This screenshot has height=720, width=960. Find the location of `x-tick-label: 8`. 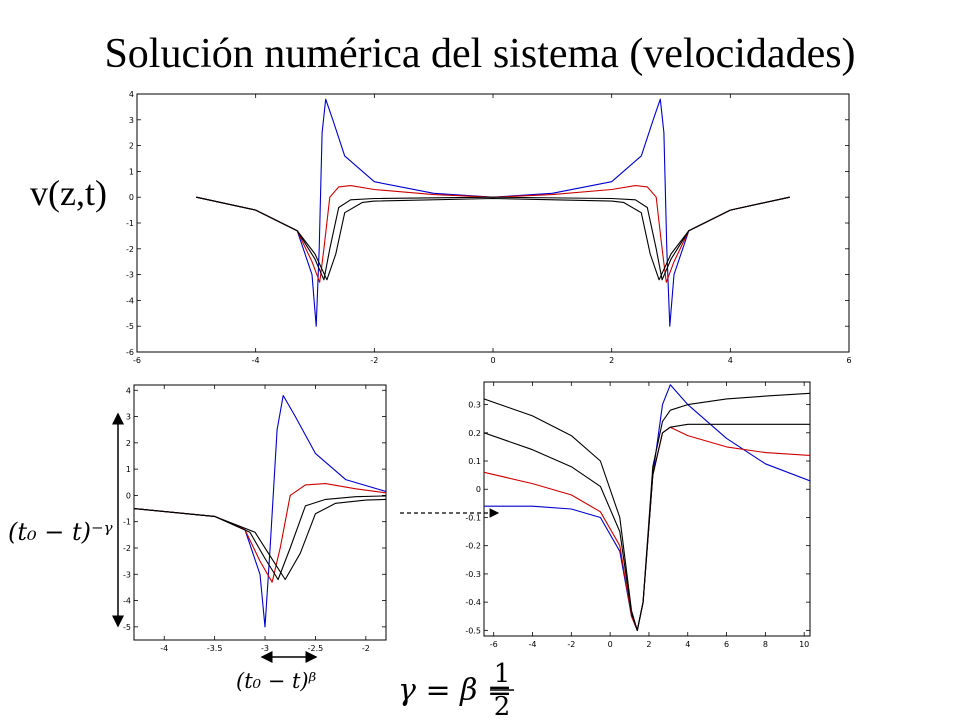

x-tick-label: 8 is located at coordinates (765, 644).